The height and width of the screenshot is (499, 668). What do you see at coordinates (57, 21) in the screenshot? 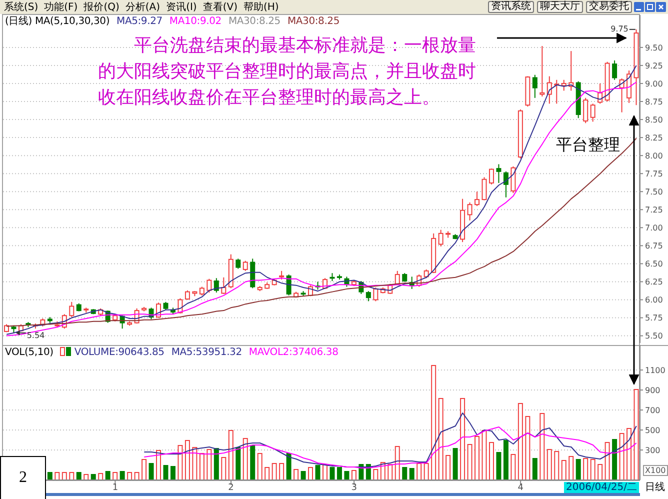
I see `annotation: (日线) MA(5,10,30,30)` at bounding box center [57, 21].